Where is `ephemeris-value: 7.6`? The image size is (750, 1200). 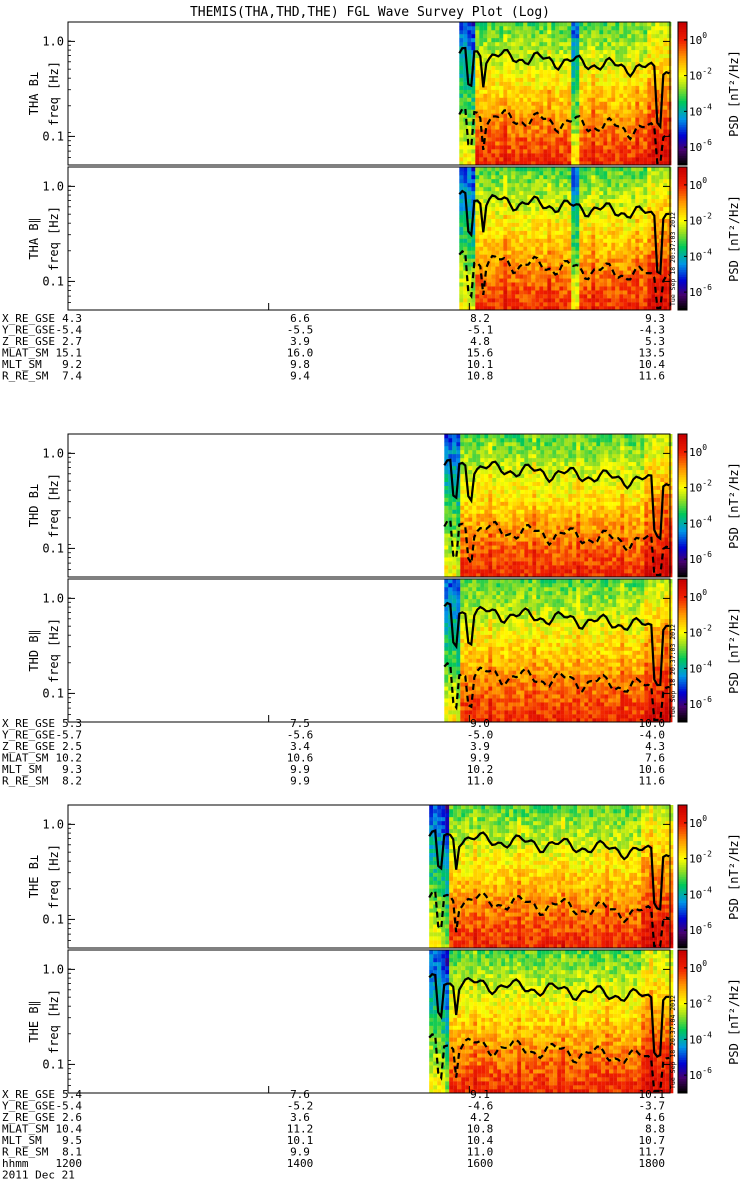
ephemeris-value: 7.6 is located at coordinates (300, 1094).